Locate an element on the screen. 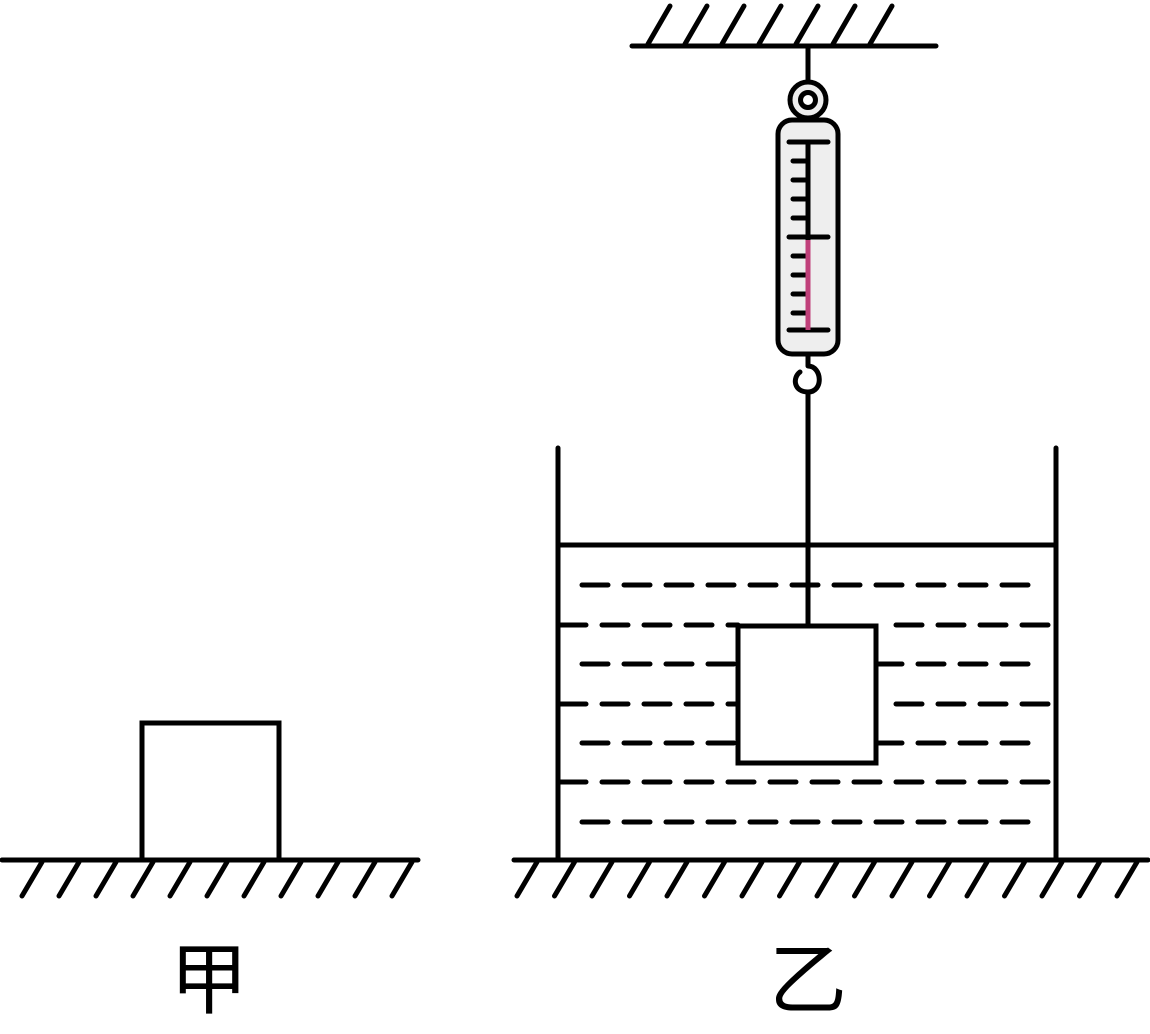  ground-left is located at coordinates (210, 878).